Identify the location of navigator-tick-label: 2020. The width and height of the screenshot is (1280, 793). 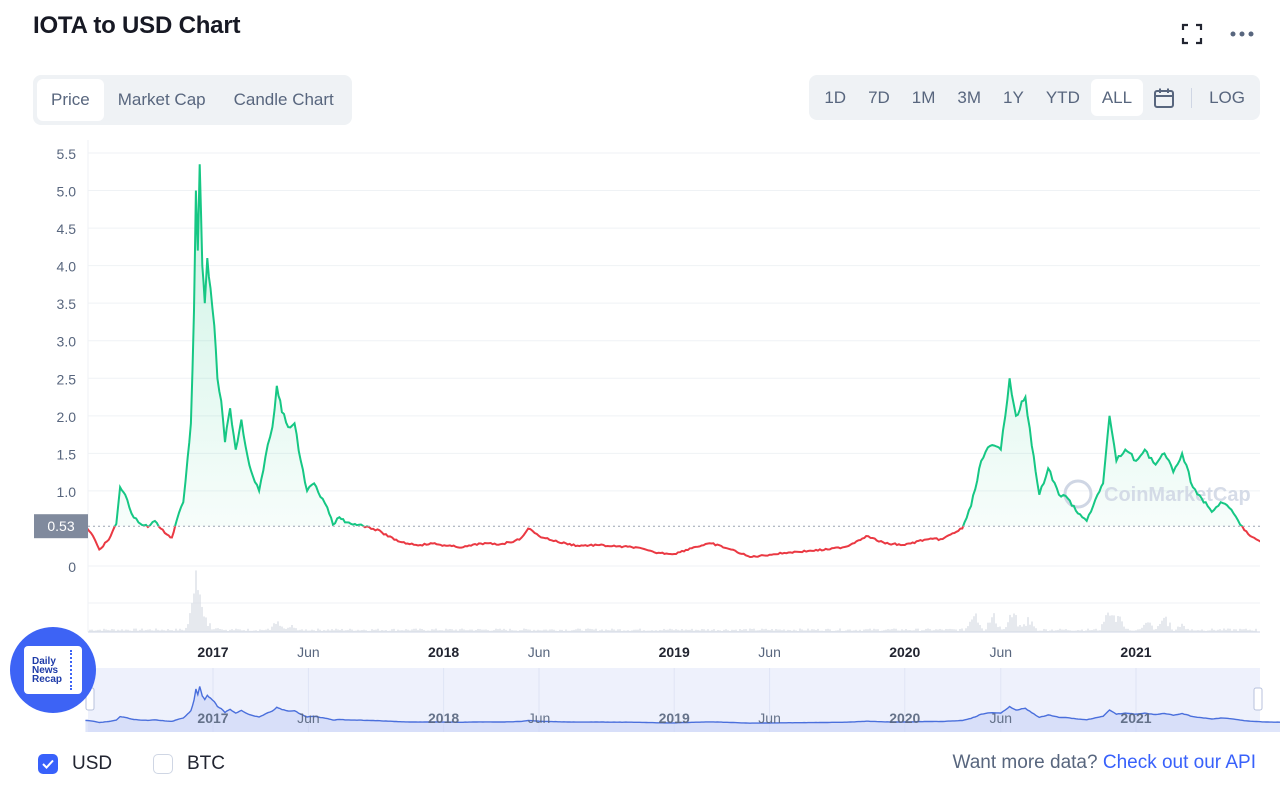
(904, 718).